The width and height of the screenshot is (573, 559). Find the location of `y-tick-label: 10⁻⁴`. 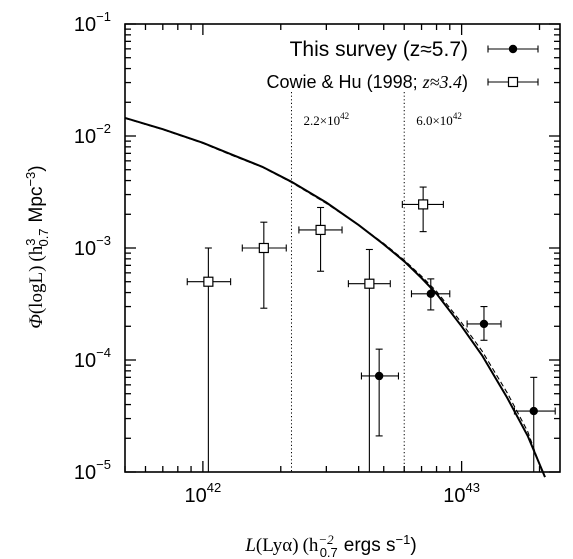

y-tick-label: 10⁻⁴ is located at coordinates (92, 358).